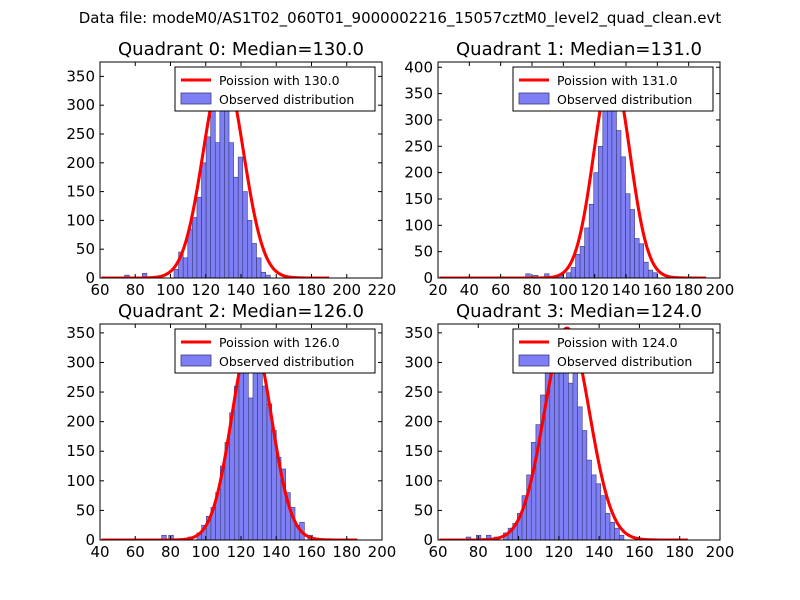 The height and width of the screenshot is (600, 800). I want to click on legend-line-label: Poission with 126.0, so click(279, 342).